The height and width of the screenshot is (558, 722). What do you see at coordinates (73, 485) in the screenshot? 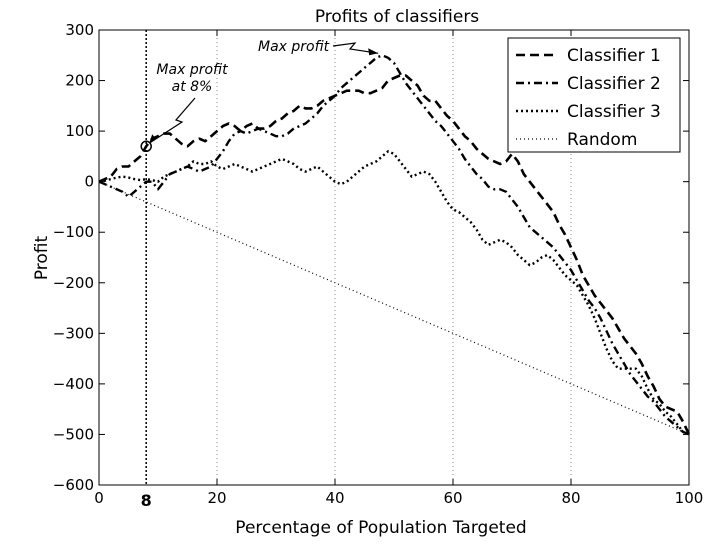
I see `y-tick-label: −600` at bounding box center [73, 485].